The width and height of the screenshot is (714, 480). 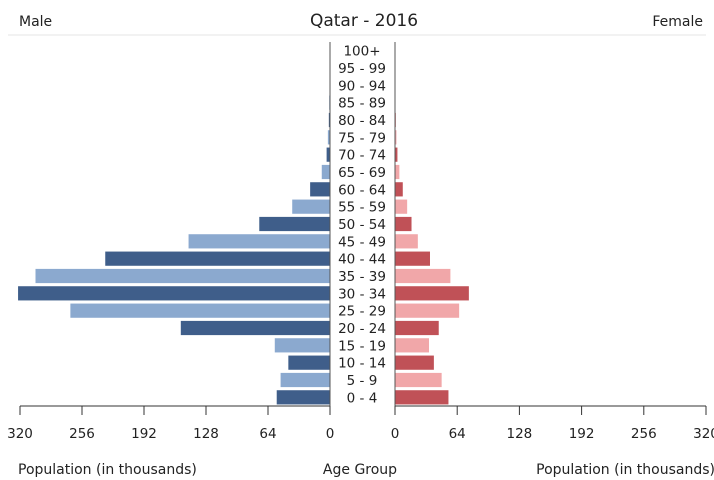 I want to click on male-tick-label: 64, so click(x=267, y=434).